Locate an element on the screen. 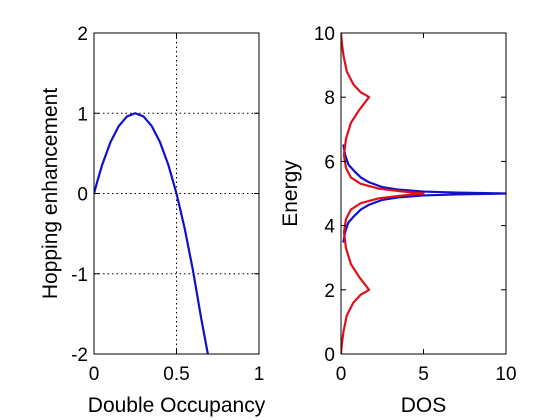 Image resolution: width=560 pixels, height=420 pixels. x-tick-label: 5 is located at coordinates (423, 374).